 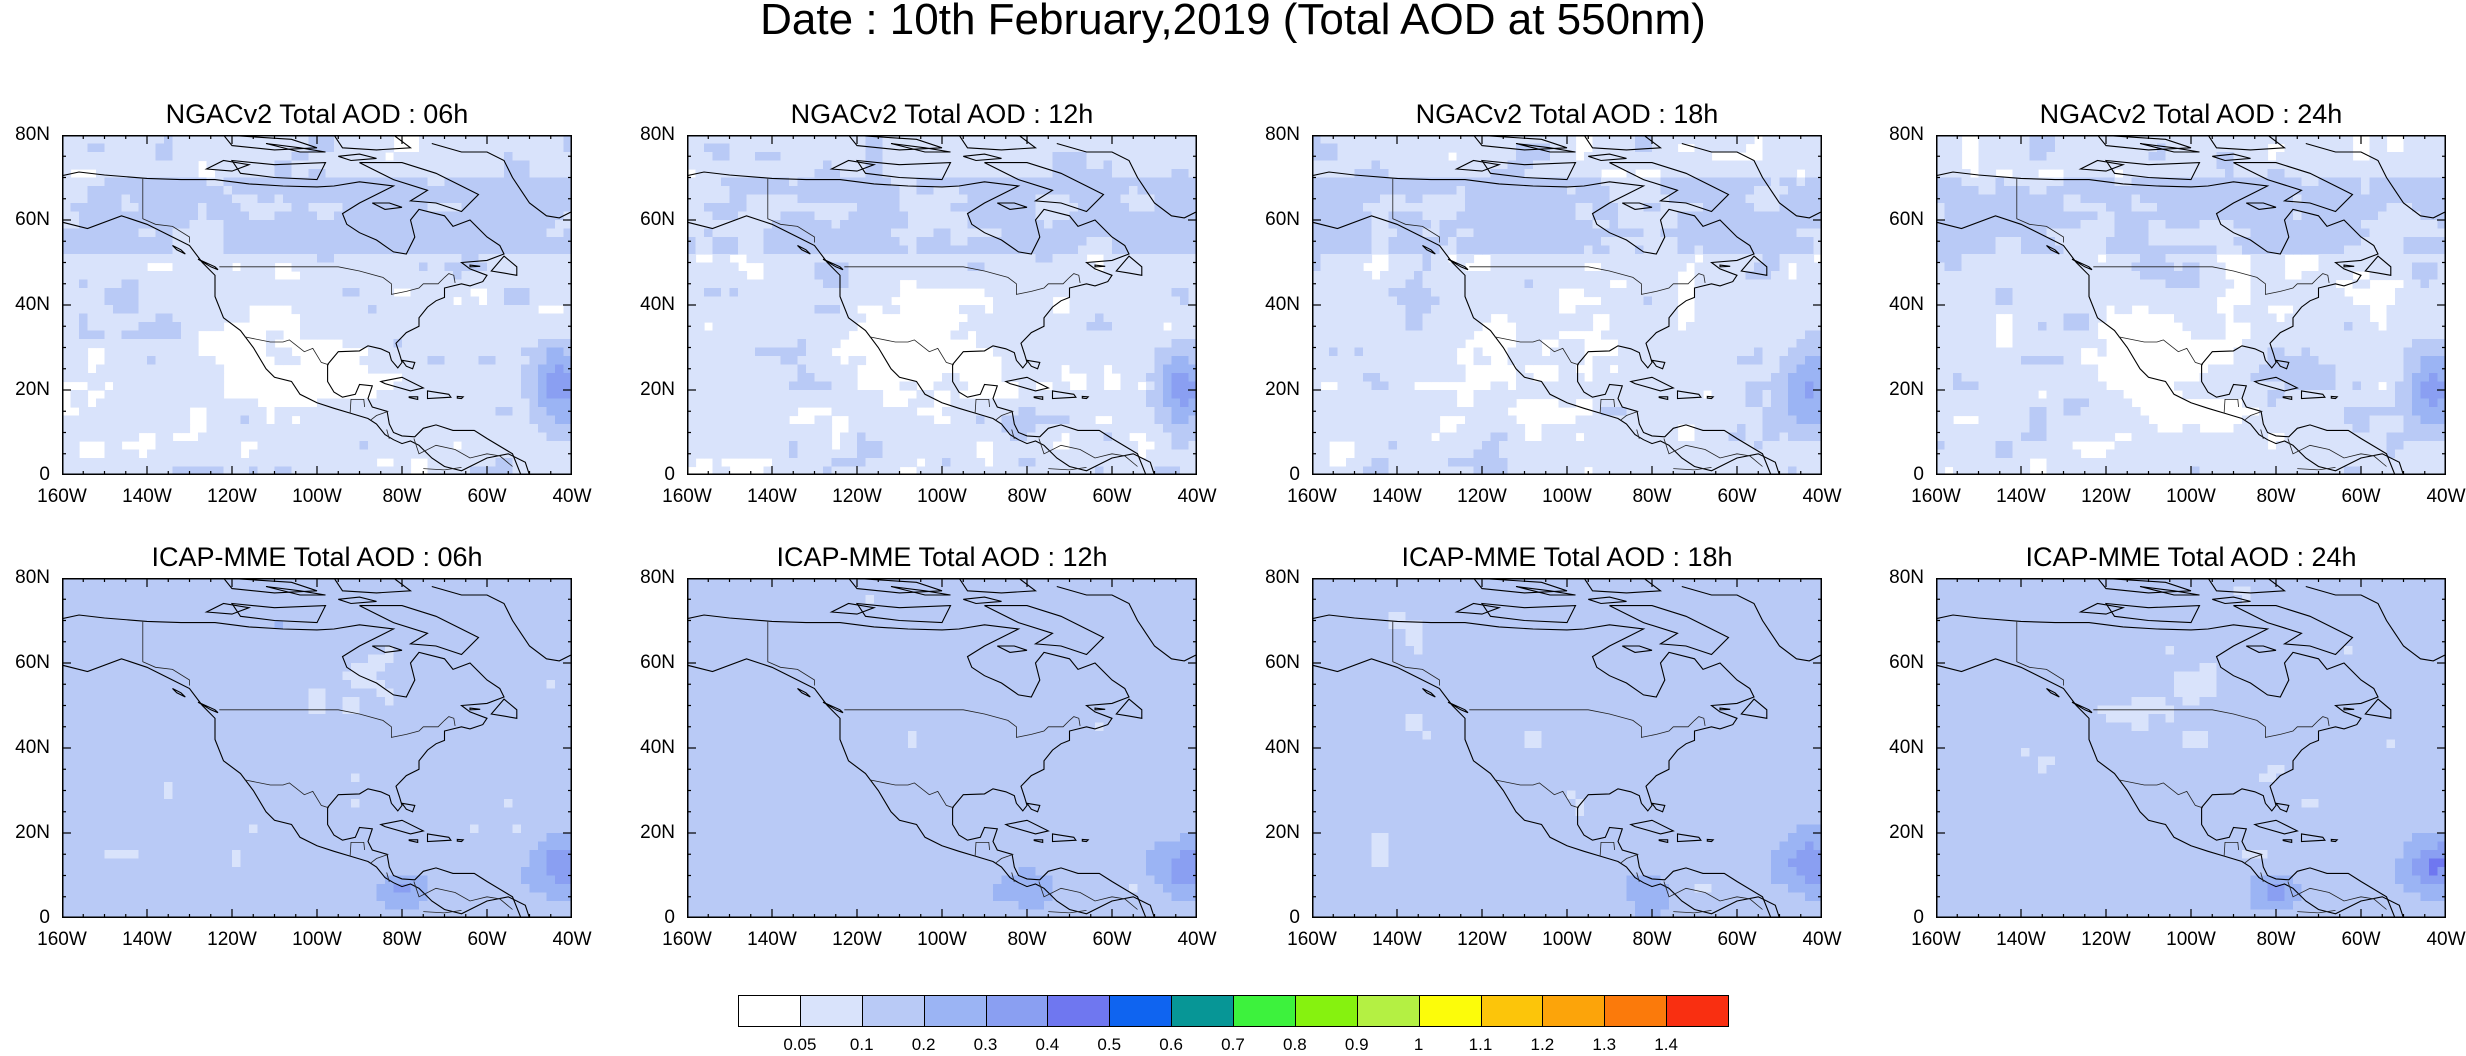 I want to click on colorbar-label: 0.8, so click(x=1295, y=1044).